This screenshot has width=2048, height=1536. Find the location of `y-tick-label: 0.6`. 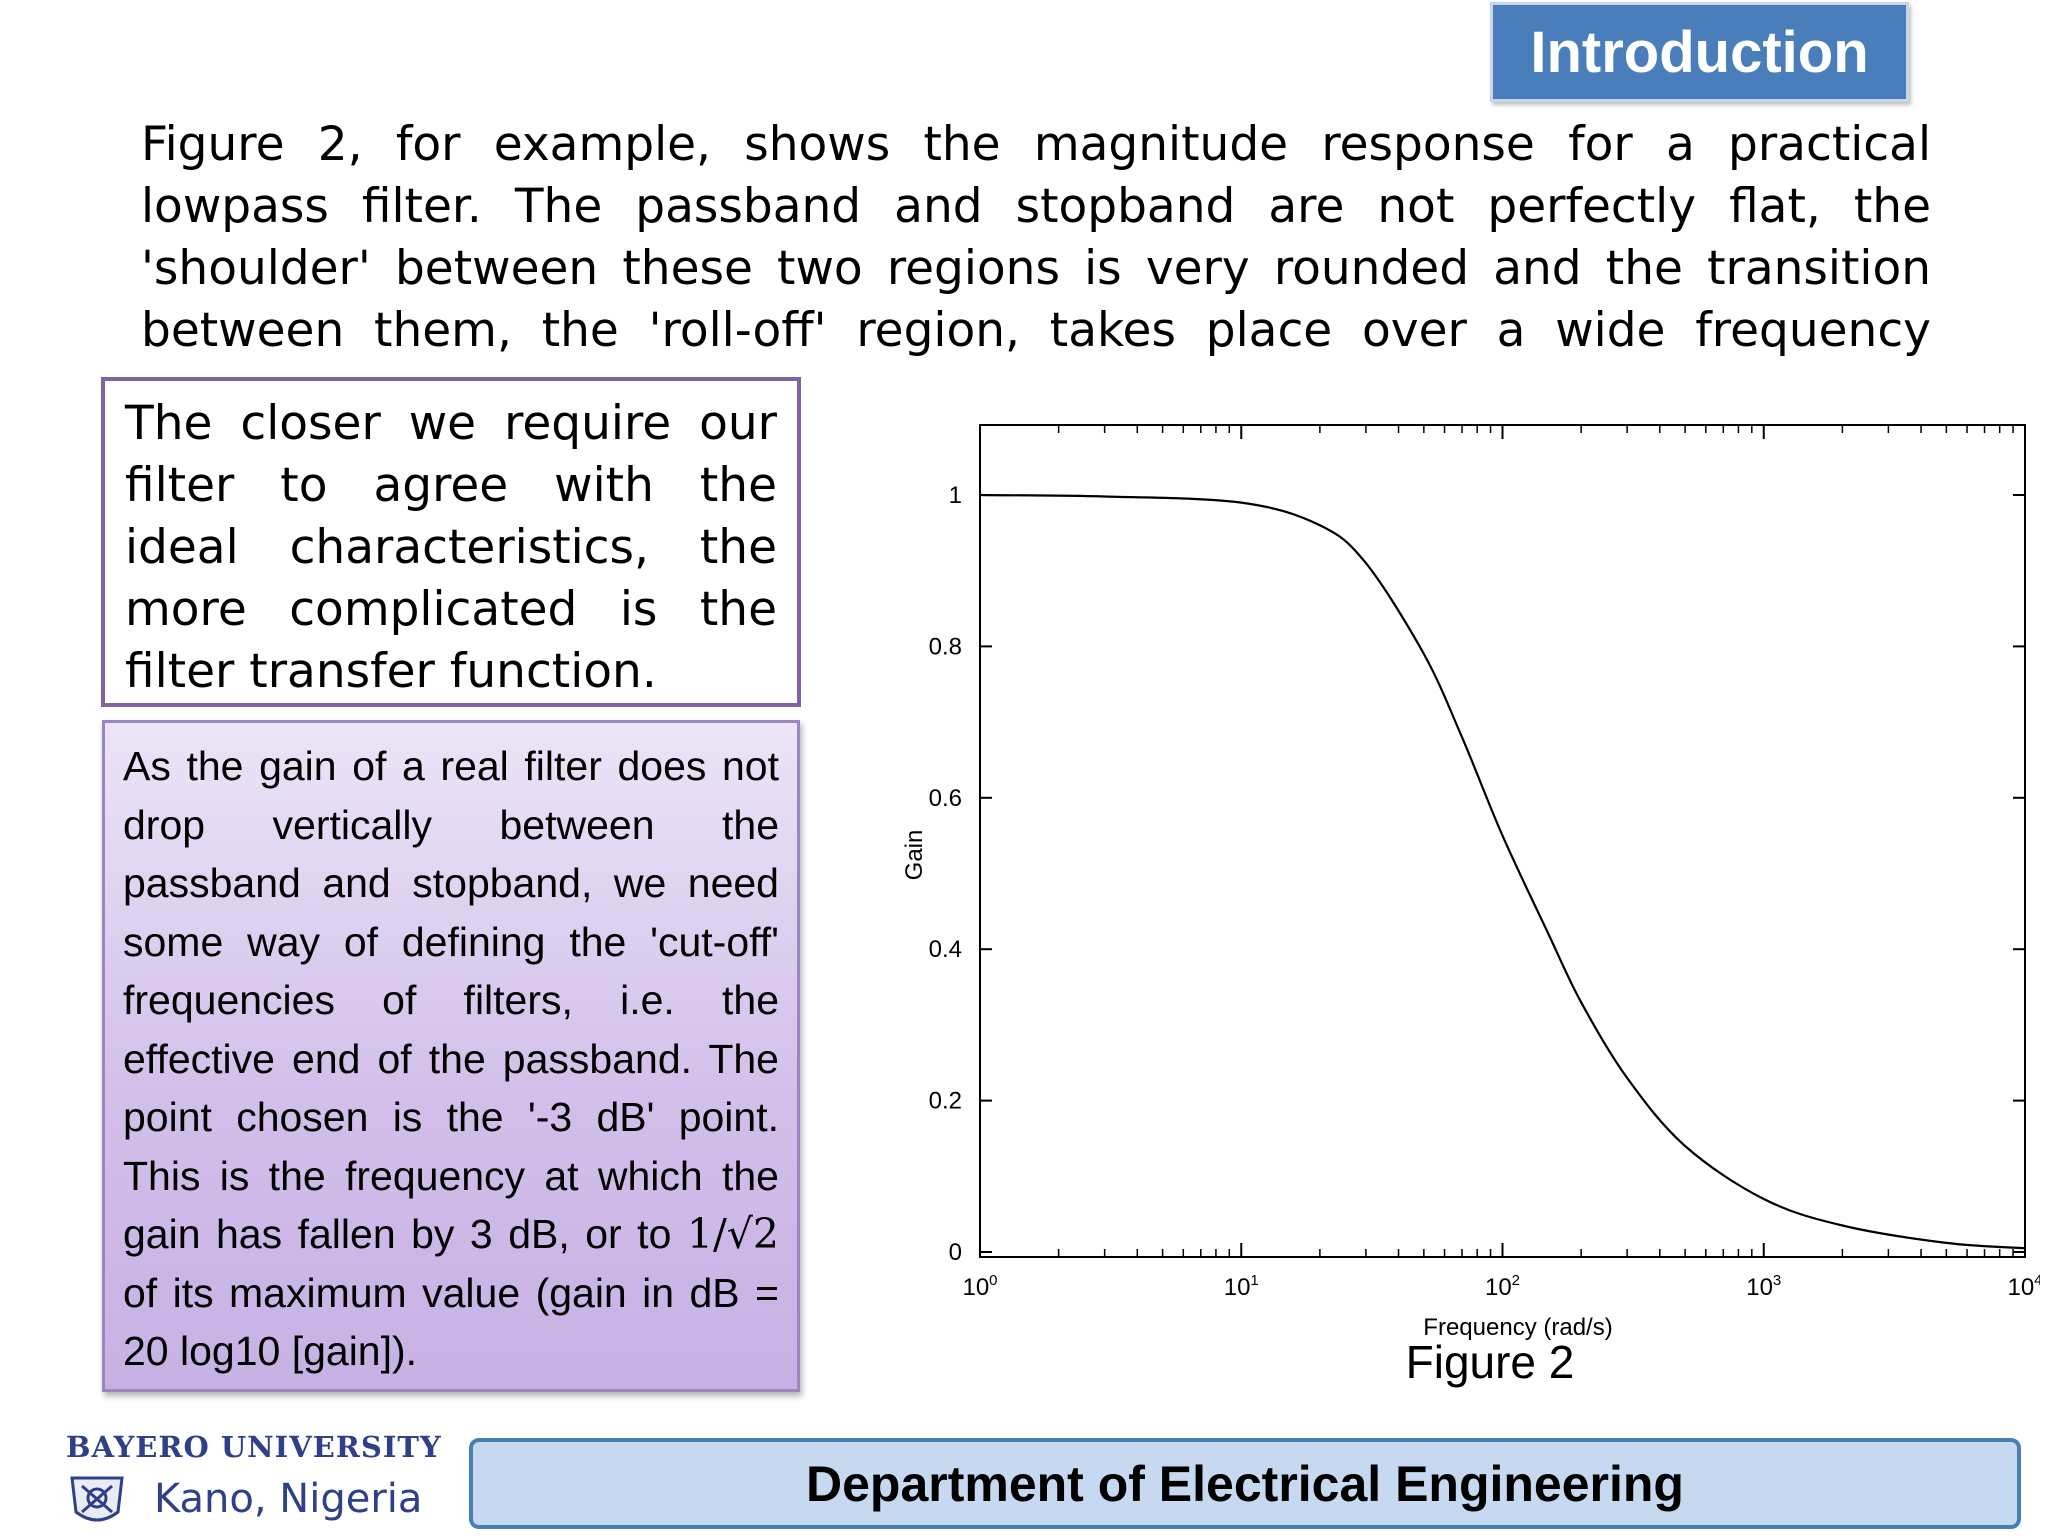

y-tick-label: 0.6 is located at coordinates (945, 798).